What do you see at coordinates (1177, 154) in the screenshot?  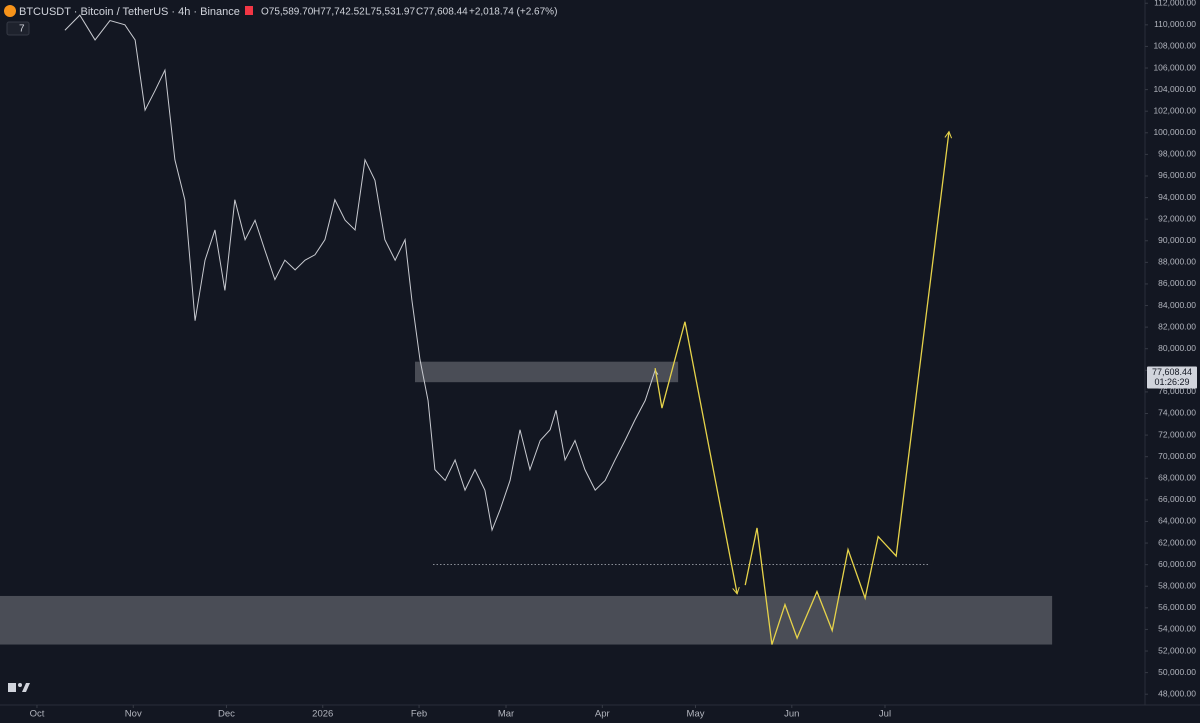 I see `y-tick-label: 98,000.00` at bounding box center [1177, 154].